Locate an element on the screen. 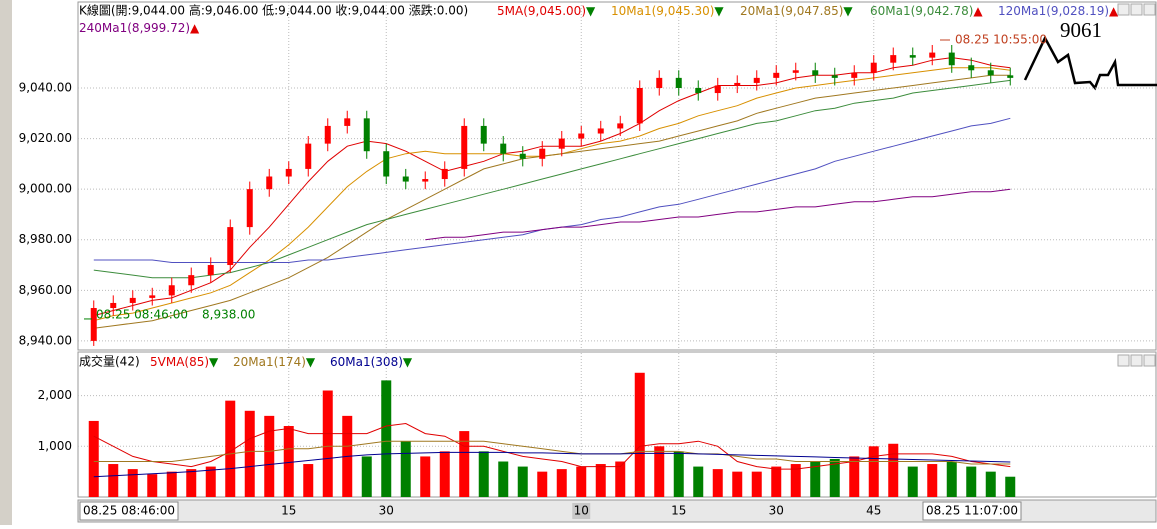  handwritten-note: 9061 is located at coordinates (1081, 30).